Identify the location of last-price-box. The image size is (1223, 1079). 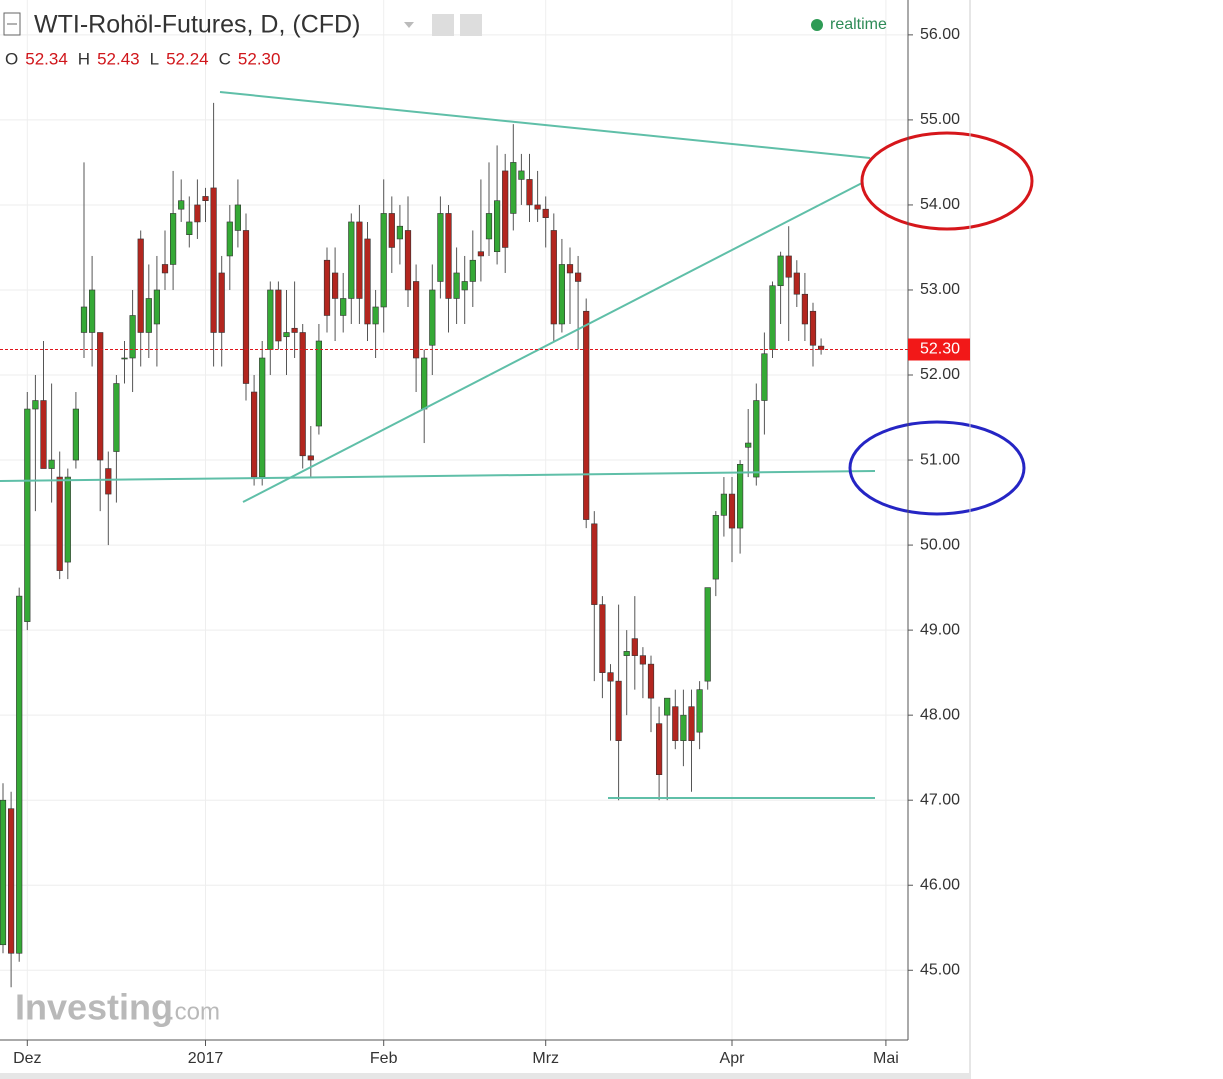
(939, 349).